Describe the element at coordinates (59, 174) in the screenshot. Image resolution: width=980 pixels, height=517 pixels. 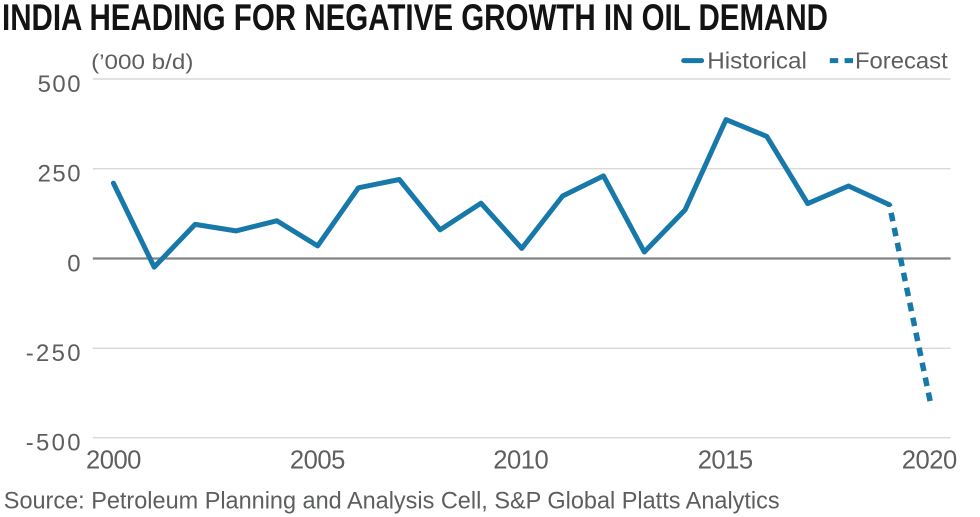
I see `svg-text: 250` at that location.